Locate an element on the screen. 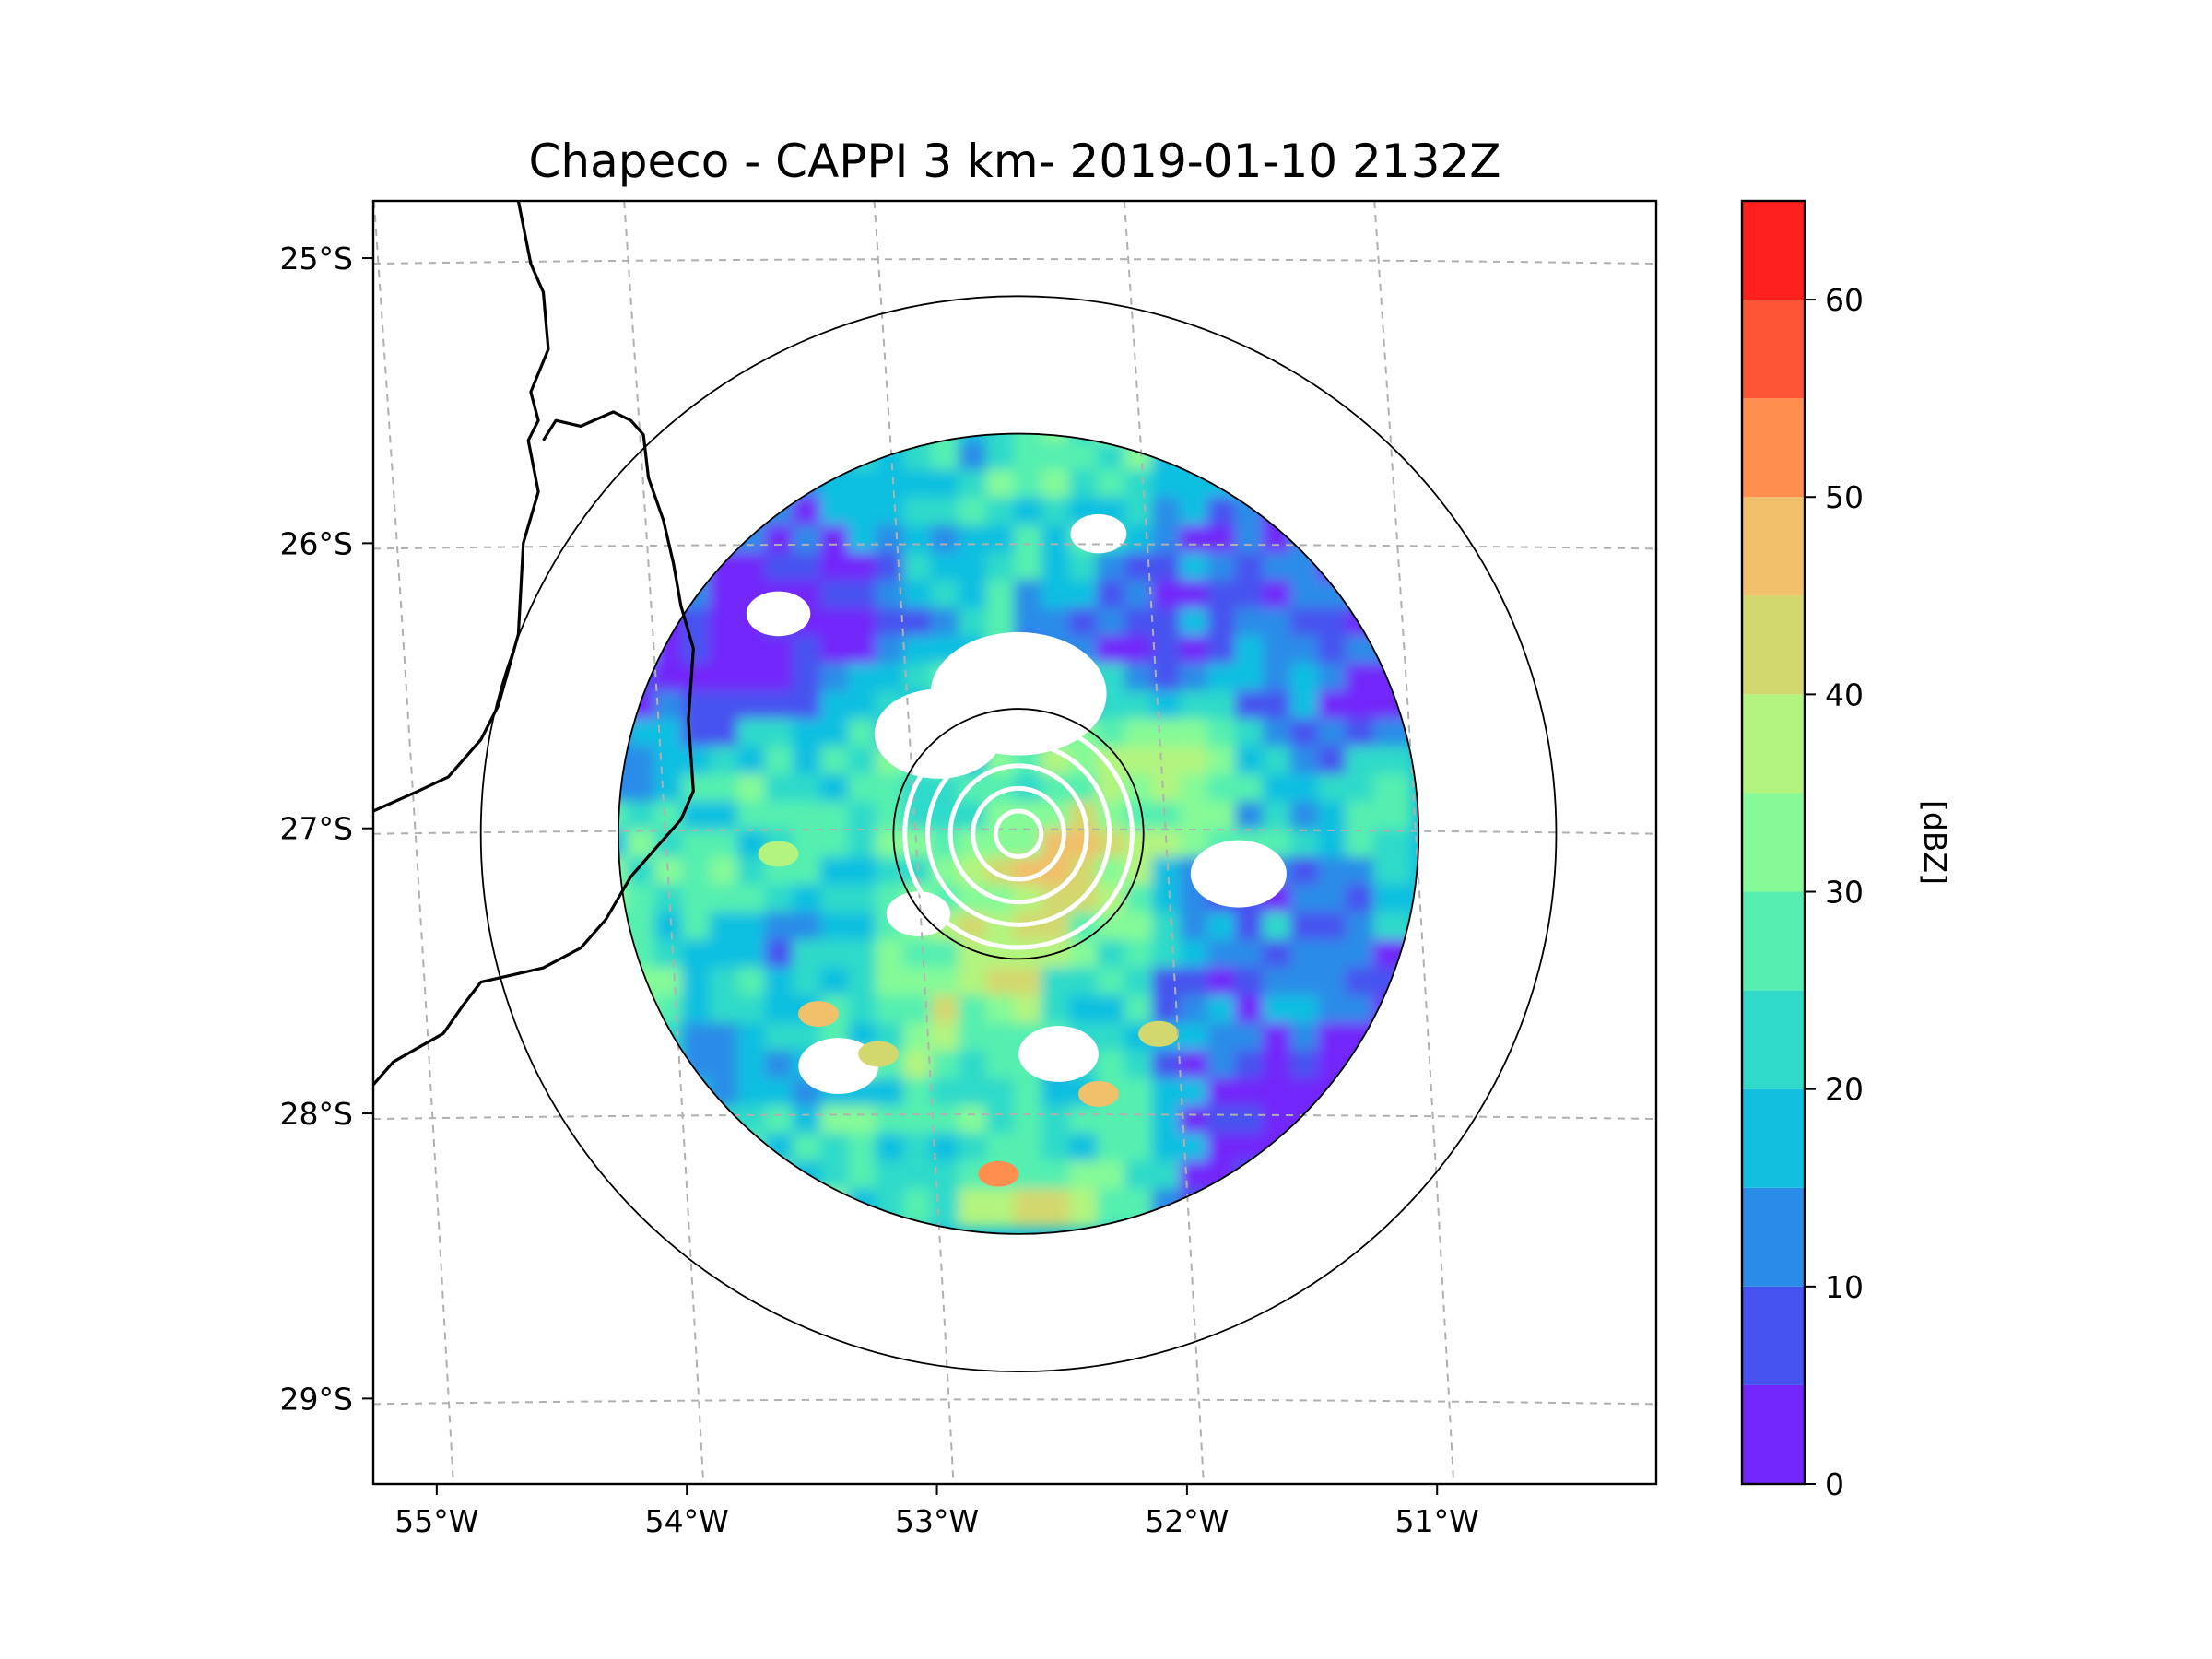 The image size is (2212, 1659). border-line is located at coordinates (534, 748).